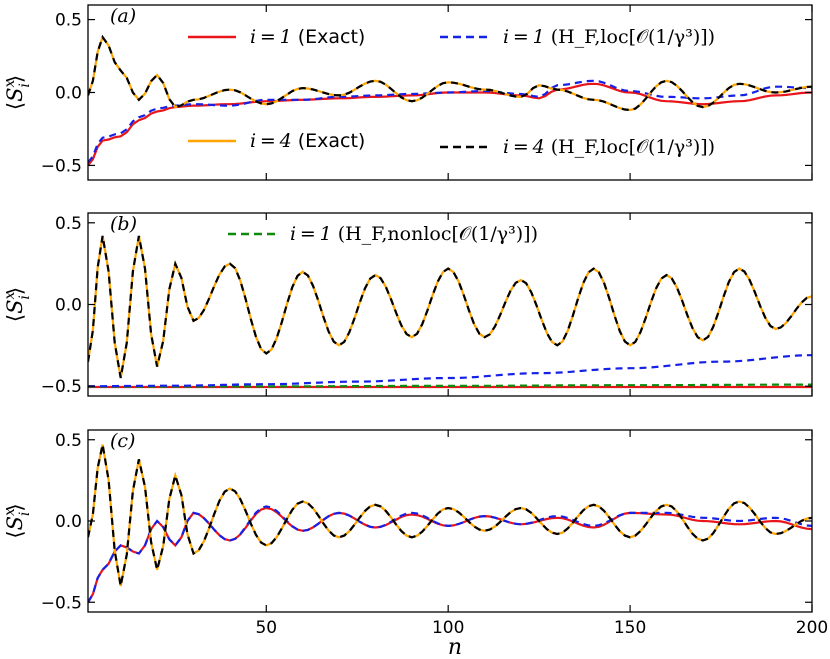 The width and height of the screenshot is (830, 659). I want to click on svg-text:i = 4(Exact): i = 4 (Exact), so click(307, 141).